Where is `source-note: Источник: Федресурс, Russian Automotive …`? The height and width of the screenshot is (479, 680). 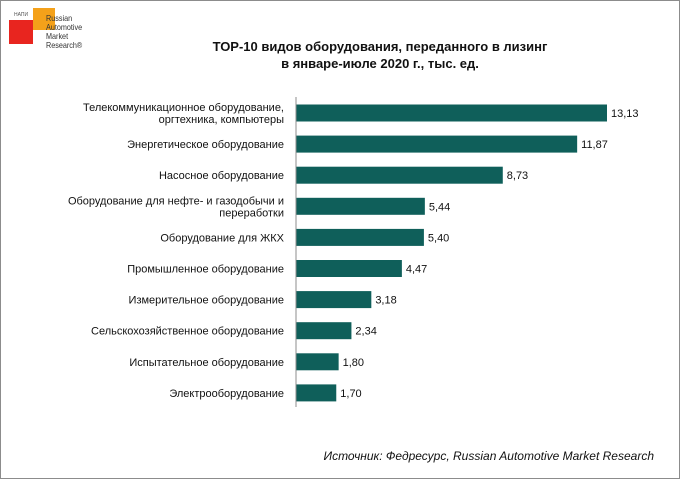 source-note: Источник: Федресурс, Russian Automotive … is located at coordinates (488, 456).